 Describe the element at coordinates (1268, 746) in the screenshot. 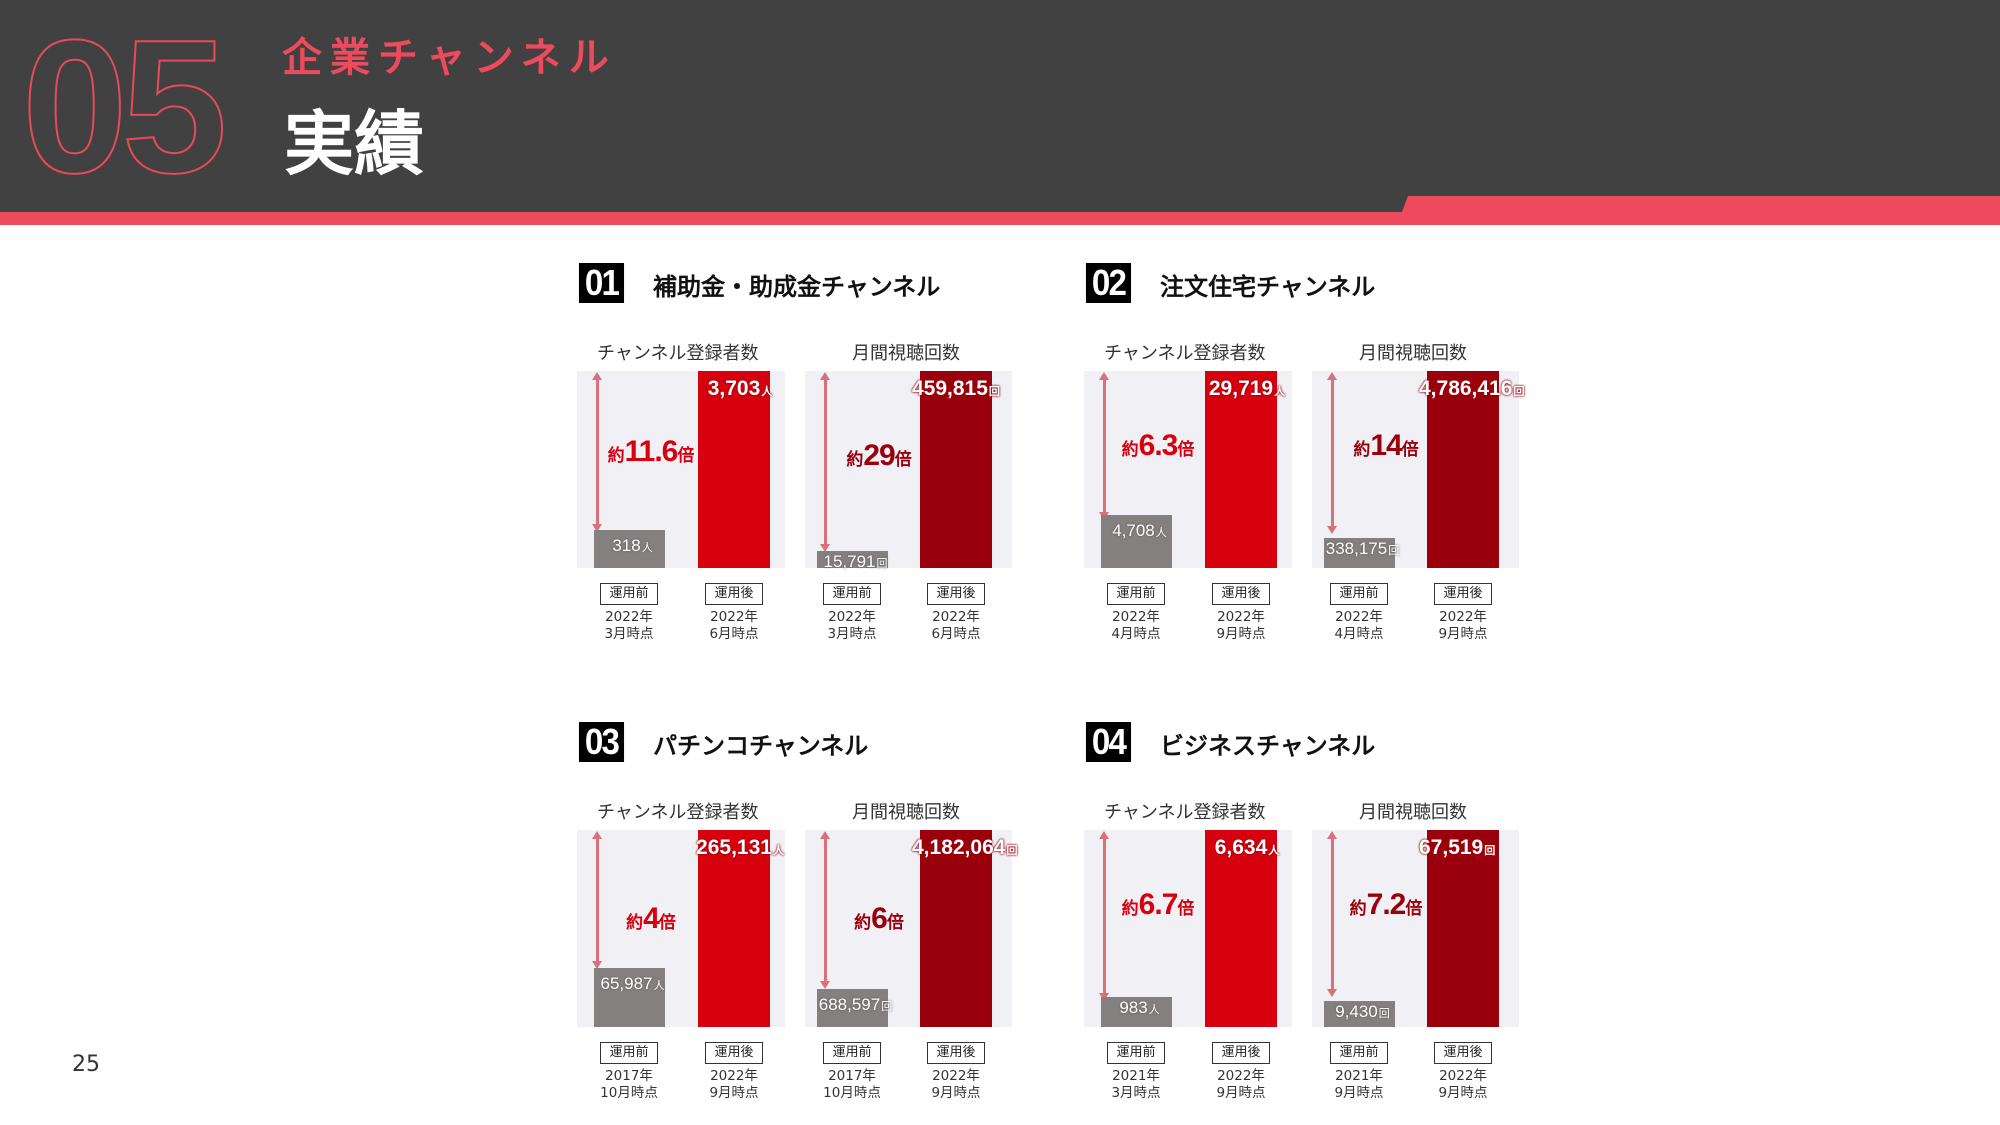

I see `channel-title: ビジネスチャンネル` at that location.